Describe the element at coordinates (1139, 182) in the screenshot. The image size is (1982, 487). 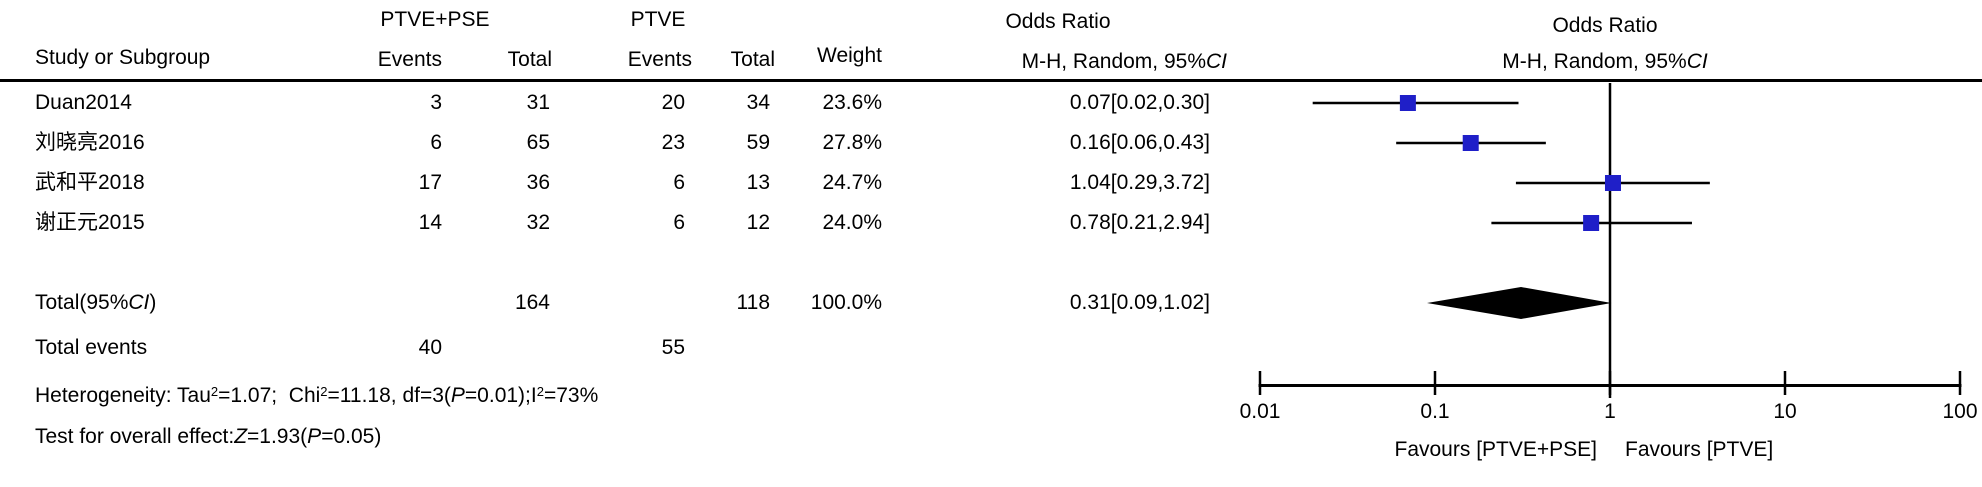
I see `or-ci-cell: 1.04[0.29,3.72]` at that location.